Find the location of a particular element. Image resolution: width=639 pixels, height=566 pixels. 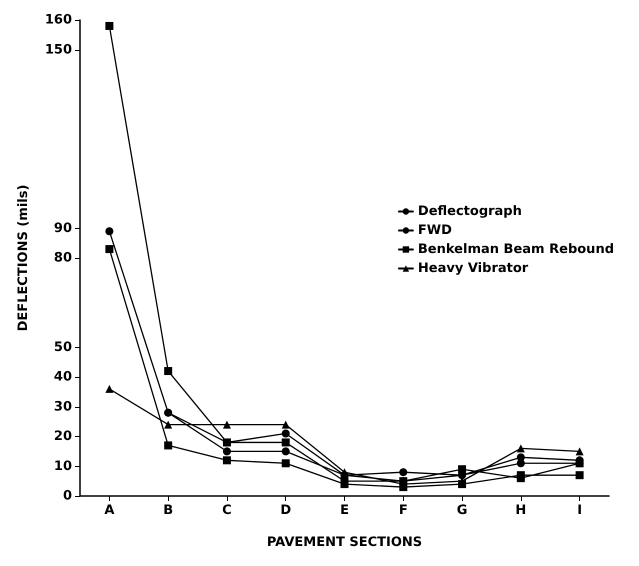

y-tick-label: 160 is located at coordinates (58, 20).